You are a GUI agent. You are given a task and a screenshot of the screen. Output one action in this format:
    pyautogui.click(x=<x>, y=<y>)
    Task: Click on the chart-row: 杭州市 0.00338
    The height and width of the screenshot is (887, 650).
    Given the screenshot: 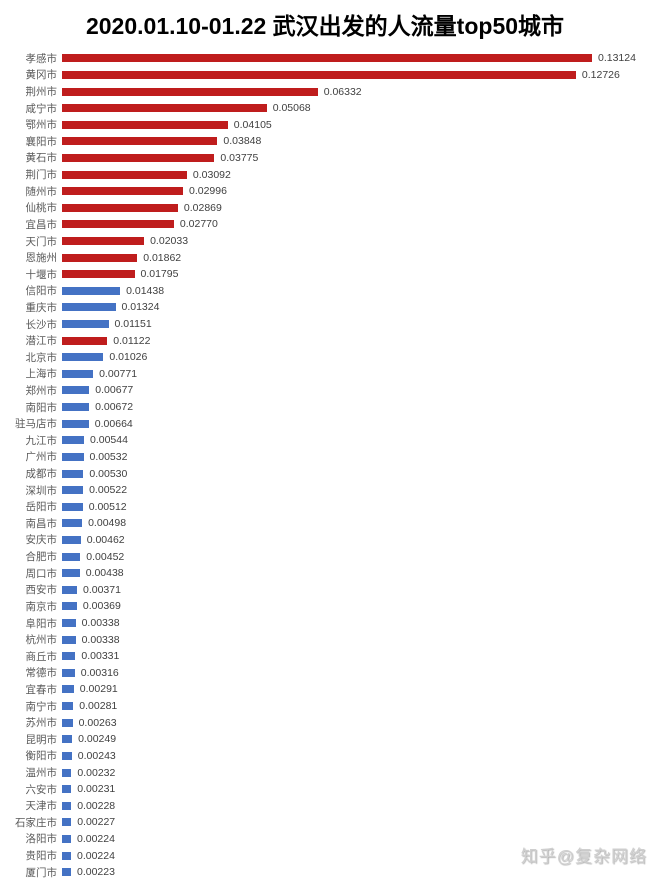 What is the action you would take?
    pyautogui.click(x=325, y=639)
    